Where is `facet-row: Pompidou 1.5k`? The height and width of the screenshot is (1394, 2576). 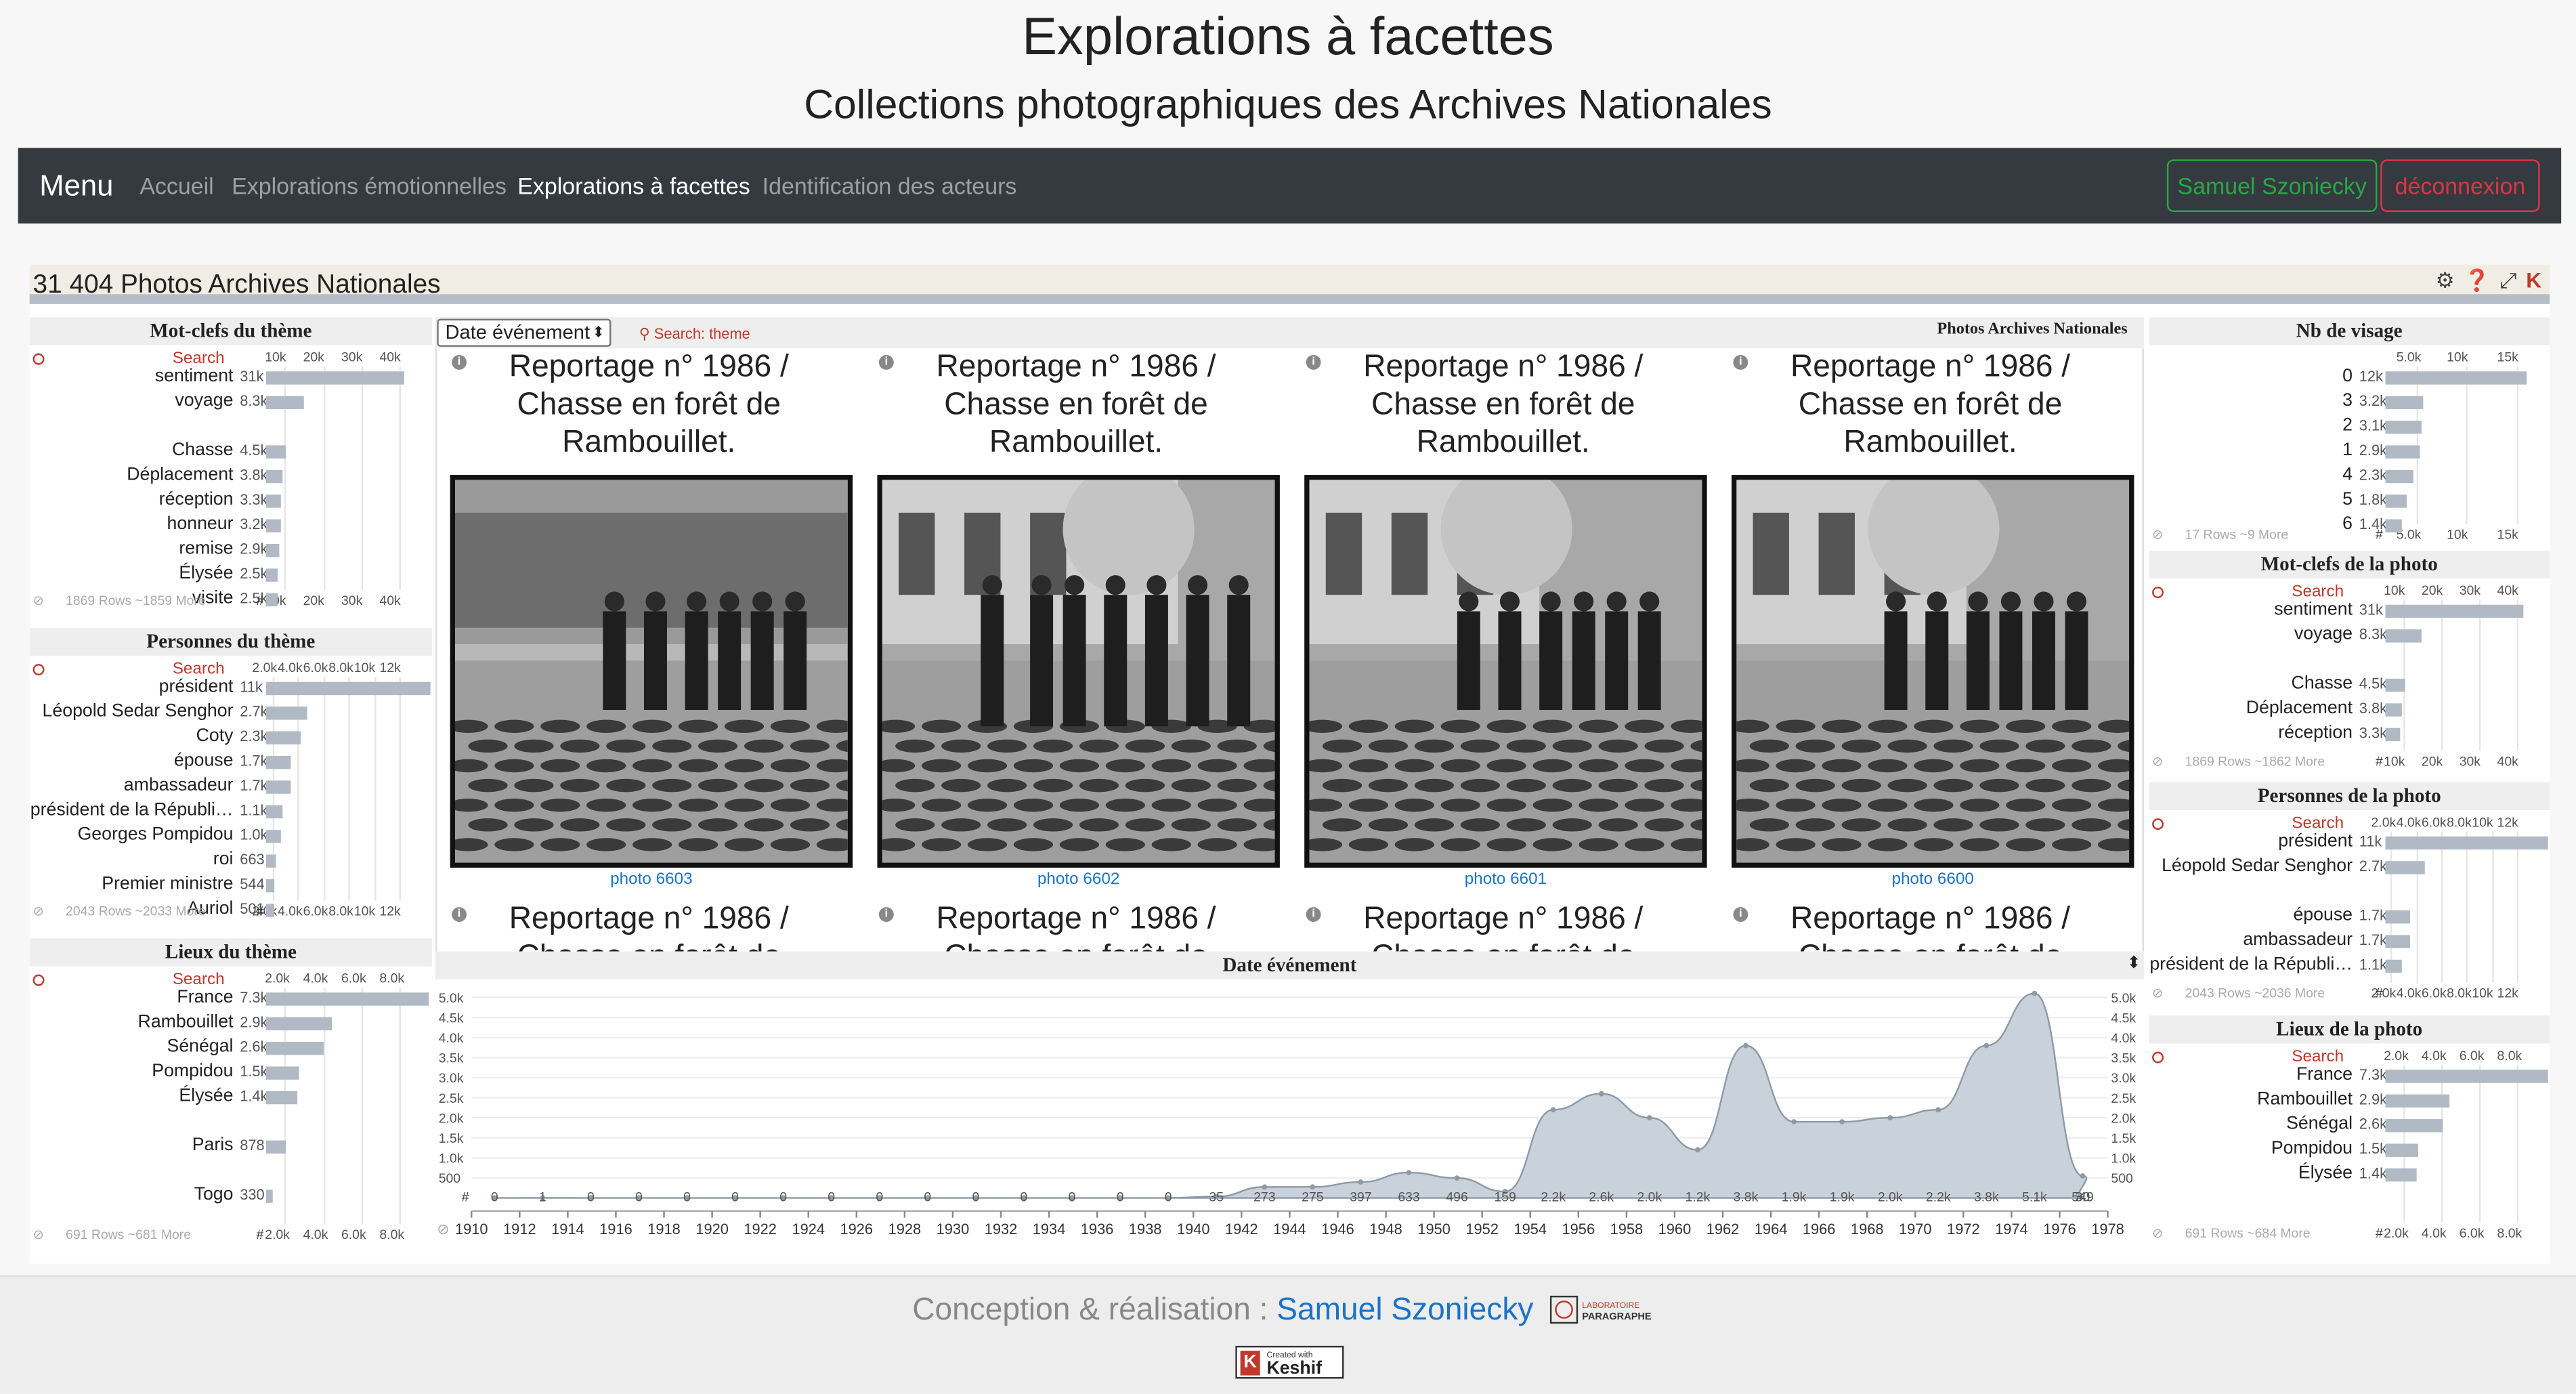
facet-row: Pompidou 1.5k is located at coordinates (231, 1072).